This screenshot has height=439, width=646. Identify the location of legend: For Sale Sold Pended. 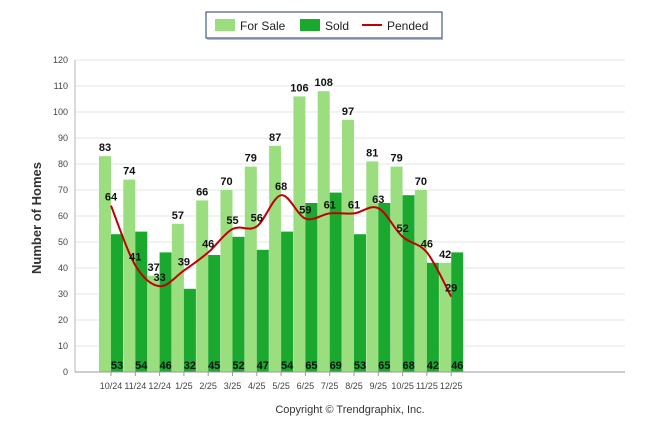
(324, 25).